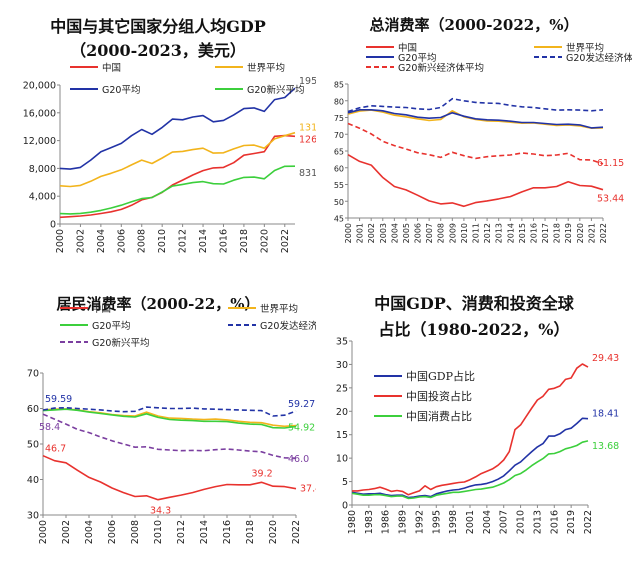 Image resolution: width=632 pixels, height=565 pixels. What do you see at coordinates (423, 416) in the screenshot?
I see `legend-item: 中国消费占比` at bounding box center [423, 416].